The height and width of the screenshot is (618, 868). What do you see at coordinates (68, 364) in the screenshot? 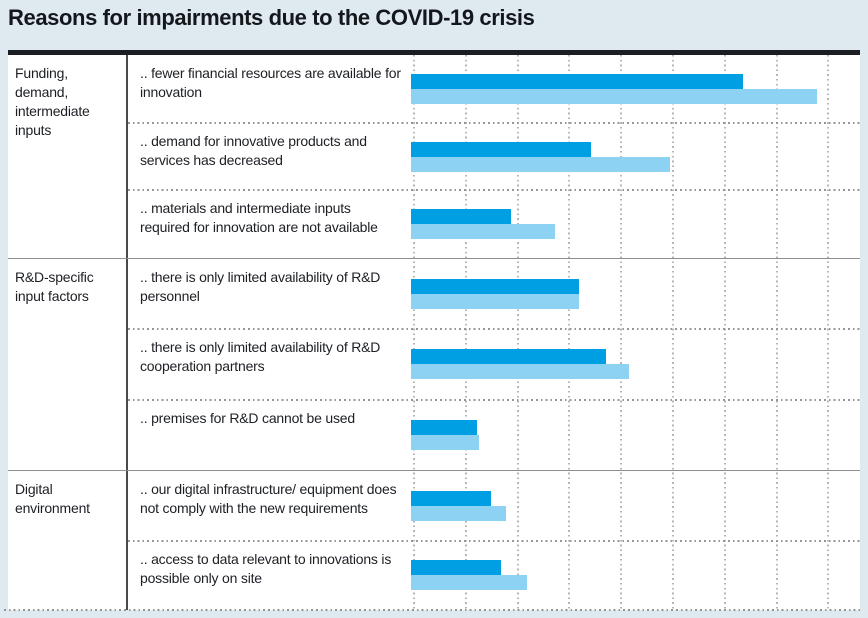
I see `category-label: R&D-specific input factors` at bounding box center [68, 364].